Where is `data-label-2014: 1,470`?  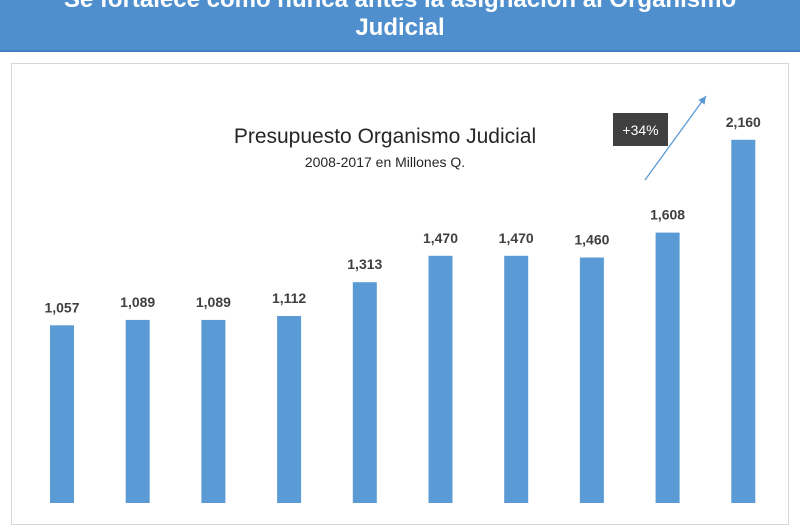
data-label-2014: 1,470 is located at coordinates (516, 238).